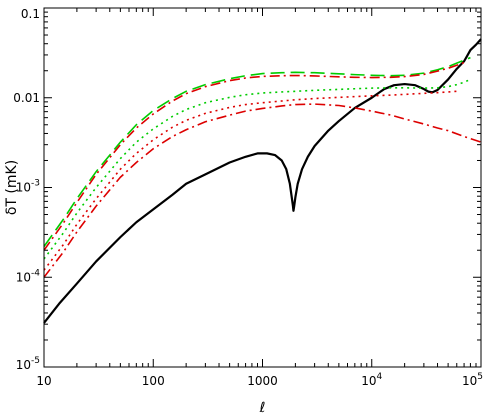  I want to click on x-axis-label: ℓ, so click(262, 408).